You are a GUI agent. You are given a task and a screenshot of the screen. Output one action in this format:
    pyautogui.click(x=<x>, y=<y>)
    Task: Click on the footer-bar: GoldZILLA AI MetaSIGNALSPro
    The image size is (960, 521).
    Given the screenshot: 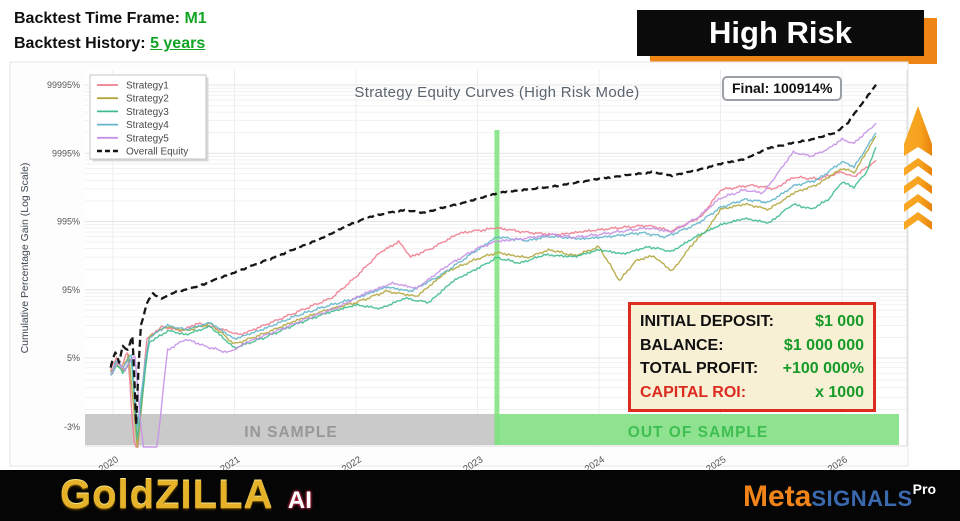 What is the action you would take?
    pyautogui.click(x=480, y=495)
    